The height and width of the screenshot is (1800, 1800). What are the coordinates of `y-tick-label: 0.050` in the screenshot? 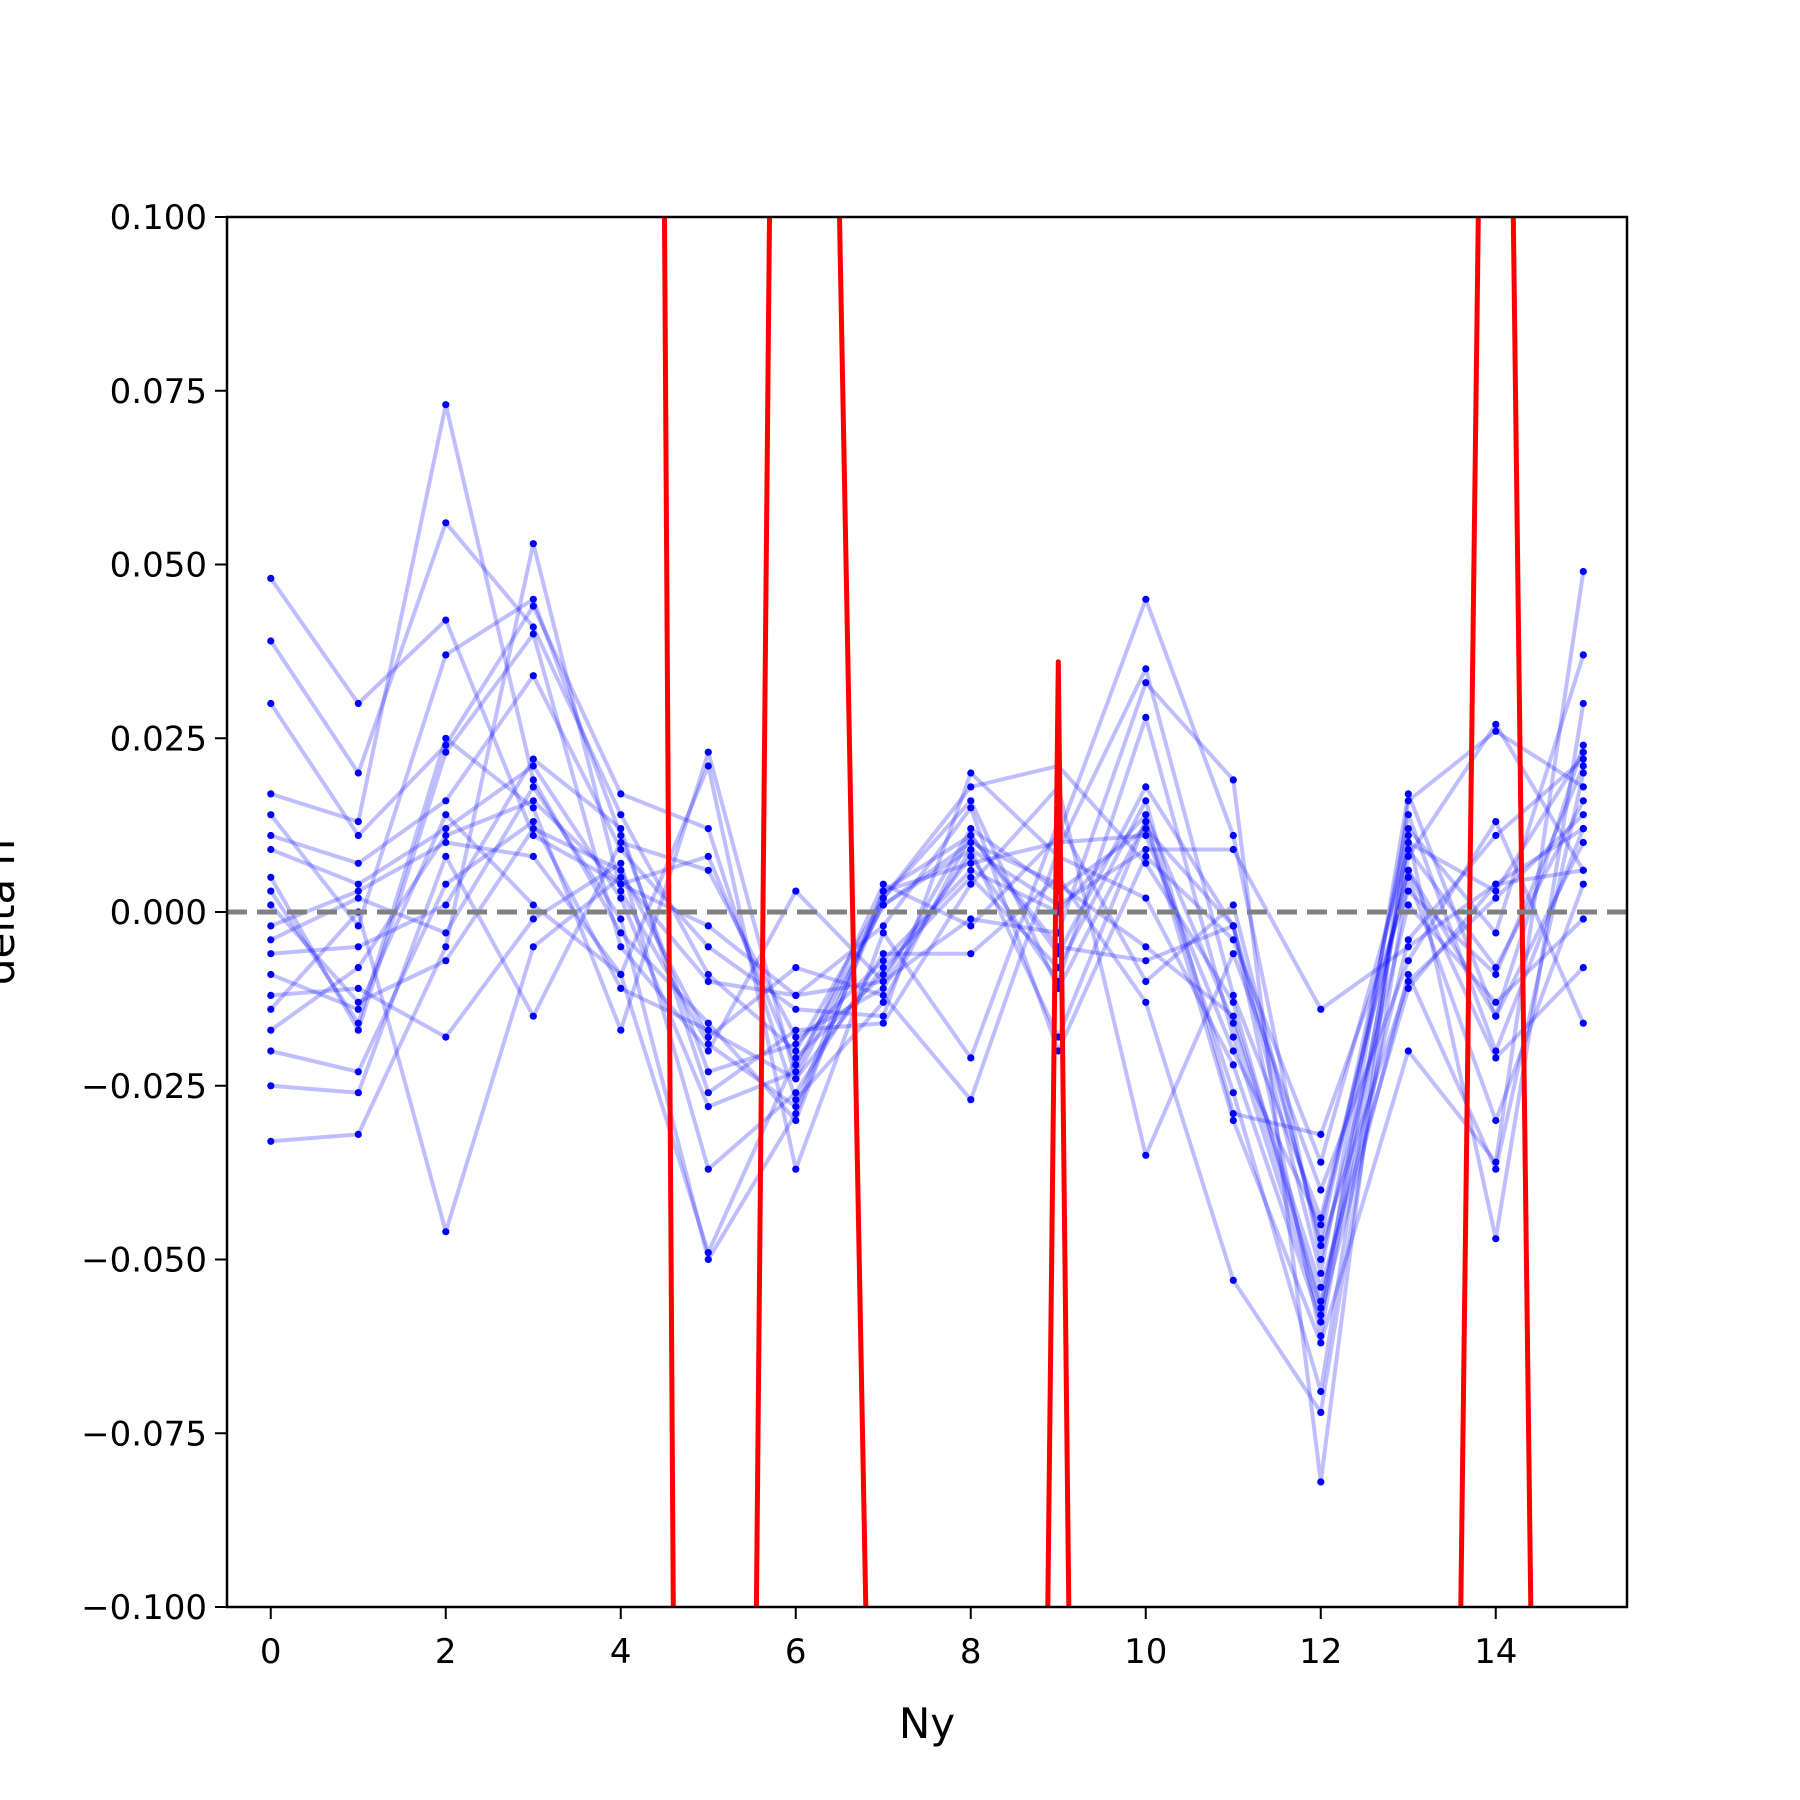 It's located at (158, 566).